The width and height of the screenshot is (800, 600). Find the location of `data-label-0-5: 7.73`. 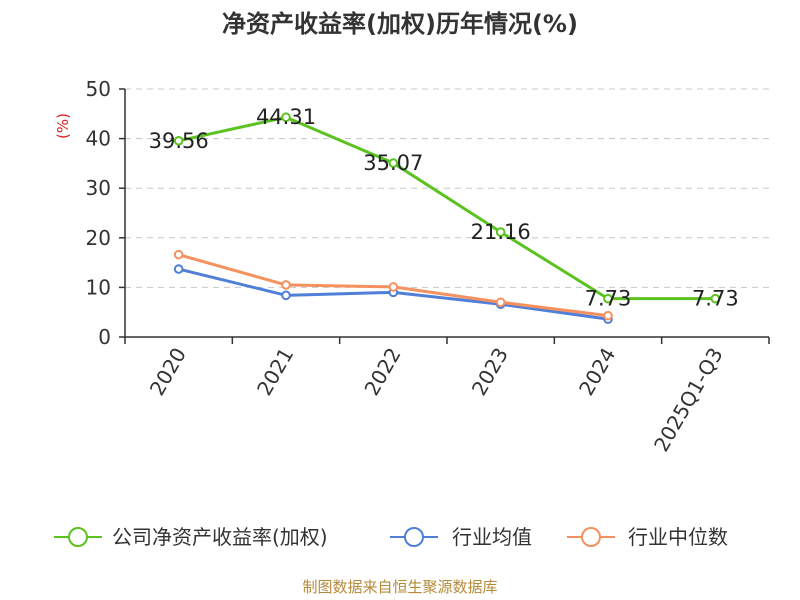

data-label-0-5: 7.73 is located at coordinates (715, 299).